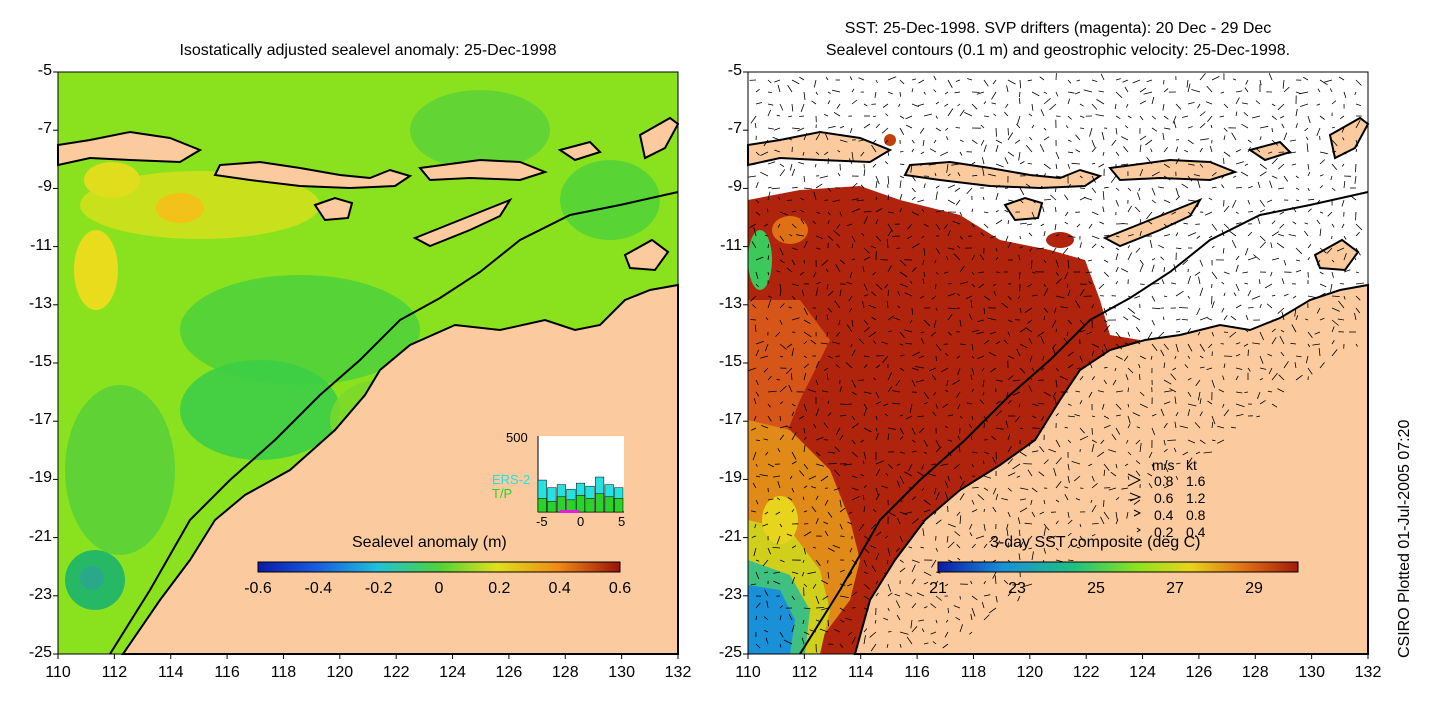 The width and height of the screenshot is (1440, 720). What do you see at coordinates (368, 194) in the screenshot?
I see `left-islands` at bounding box center [368, 194].